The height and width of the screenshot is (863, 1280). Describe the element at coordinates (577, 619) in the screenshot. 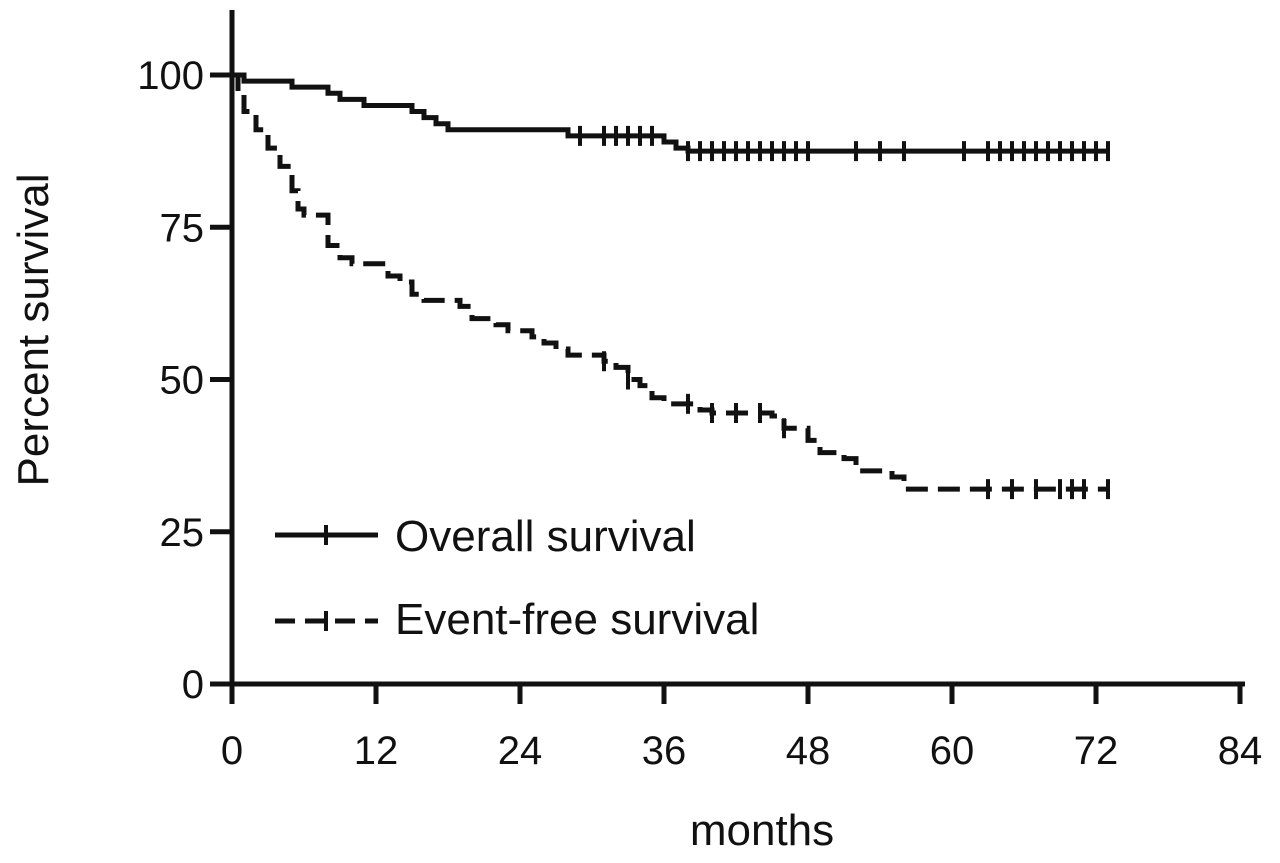

I see `legend-label-event-free-survival: Event-free survival` at that location.